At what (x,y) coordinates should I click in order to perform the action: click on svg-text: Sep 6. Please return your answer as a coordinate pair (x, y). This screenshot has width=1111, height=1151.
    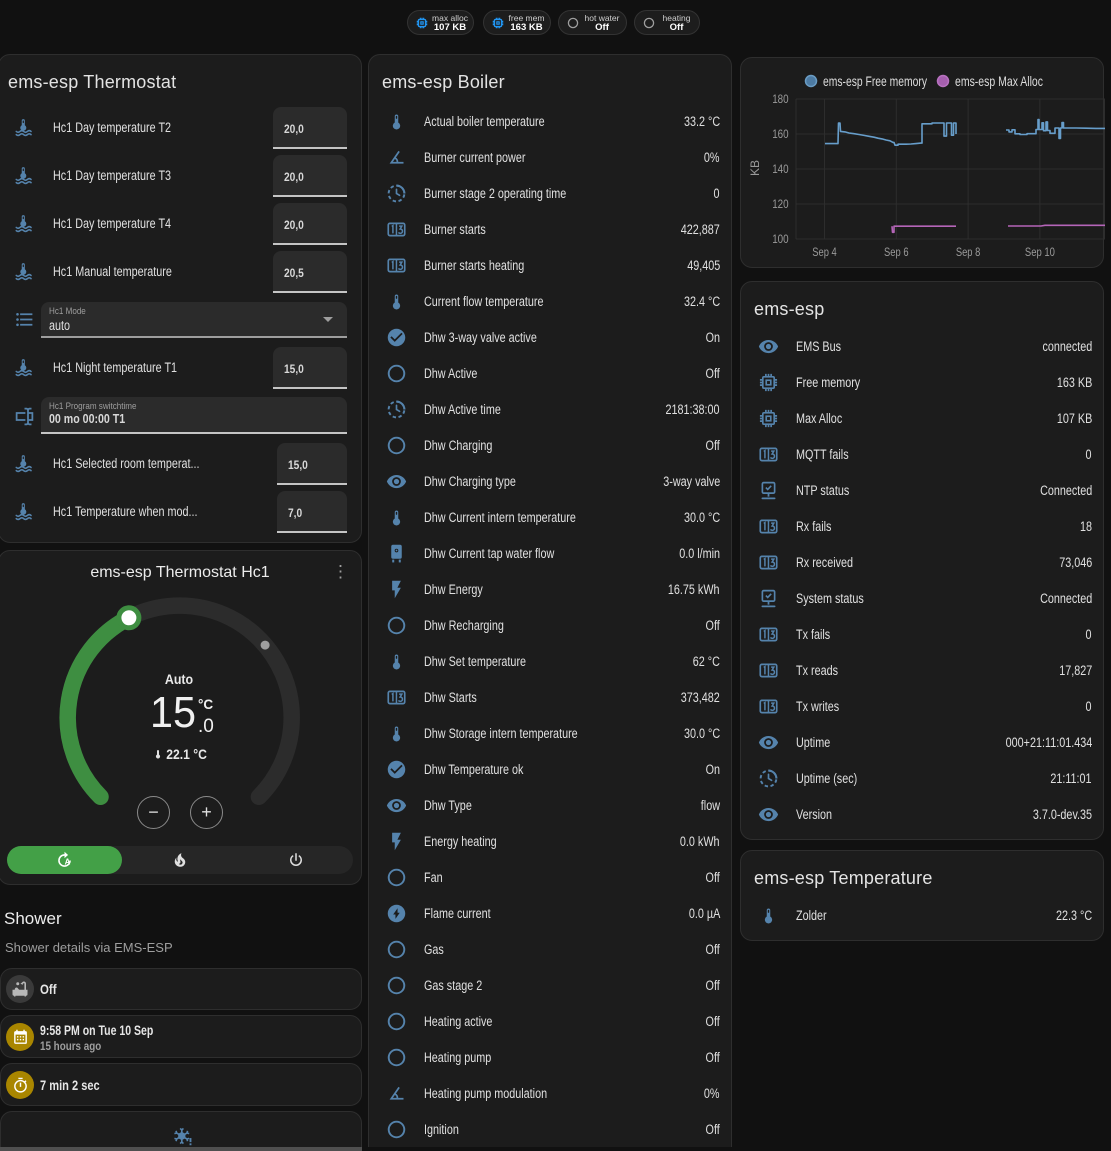
    Looking at the image, I should click on (896, 252).